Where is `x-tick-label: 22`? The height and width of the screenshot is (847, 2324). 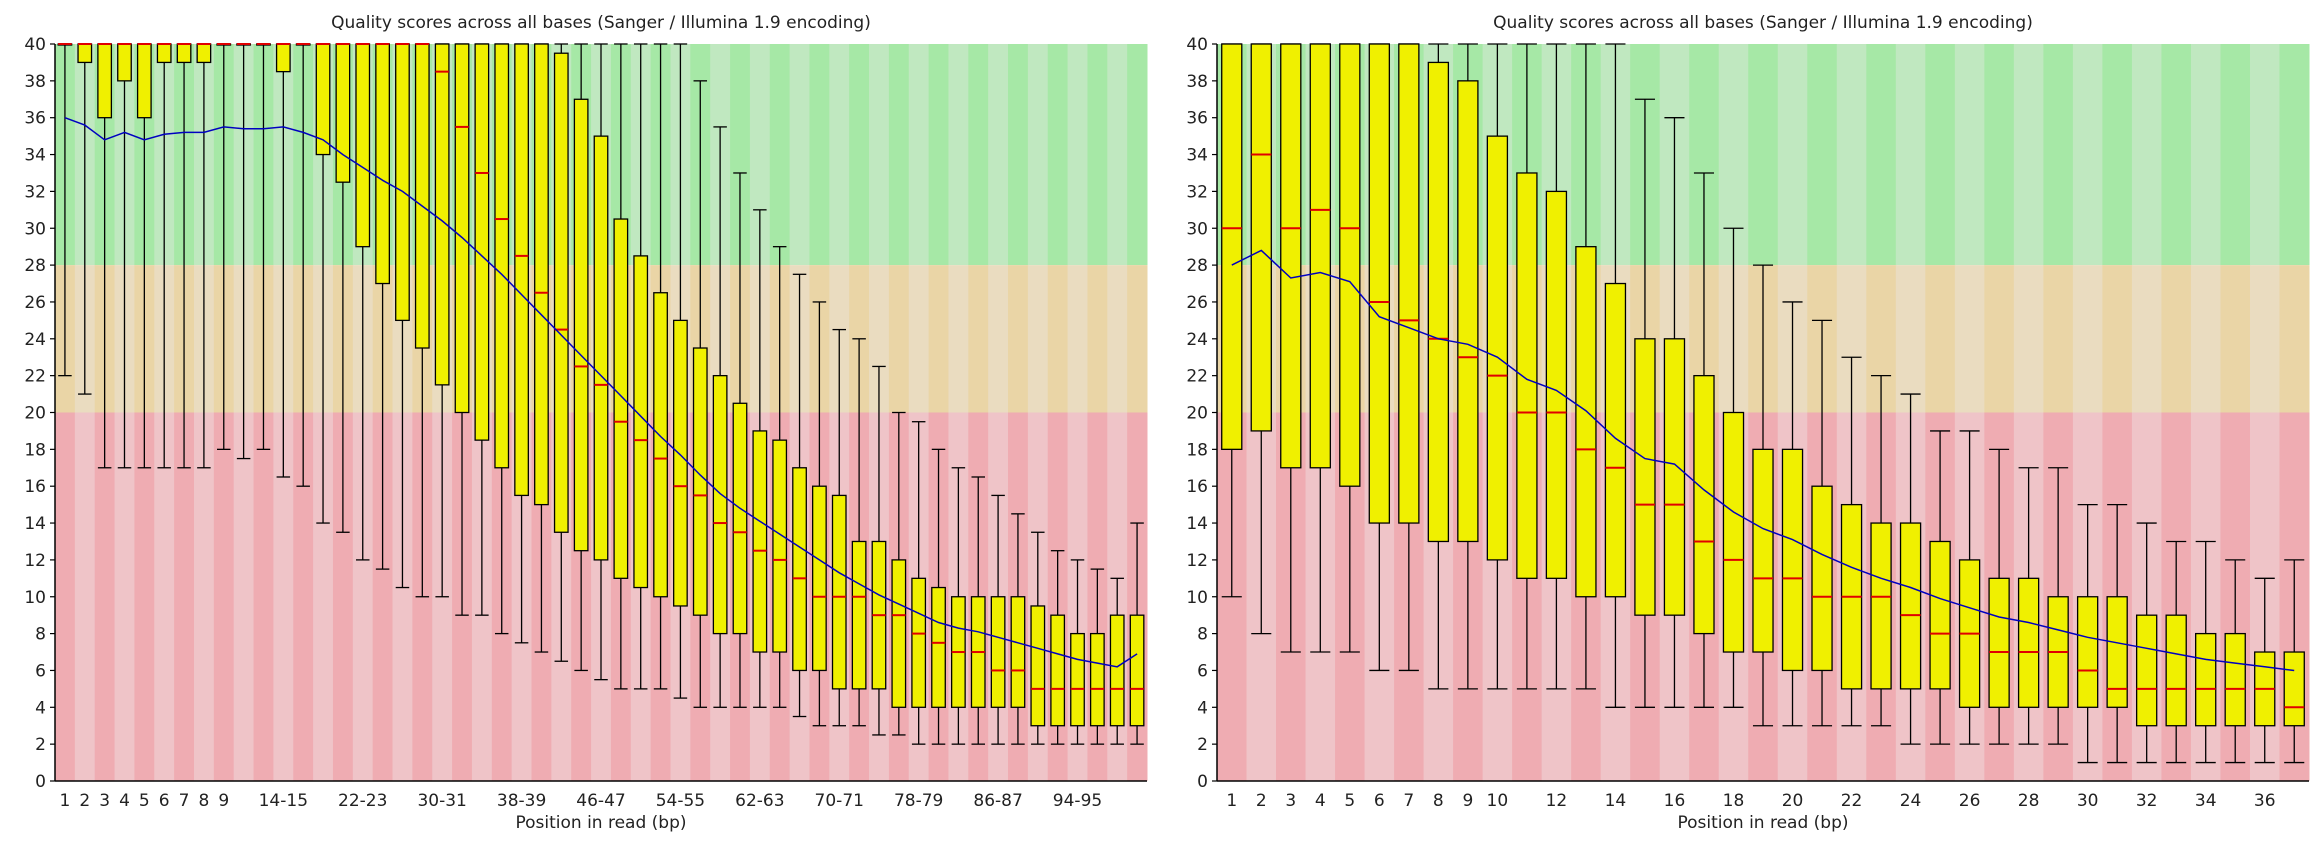
x-tick-label: 22 is located at coordinates (1852, 801).